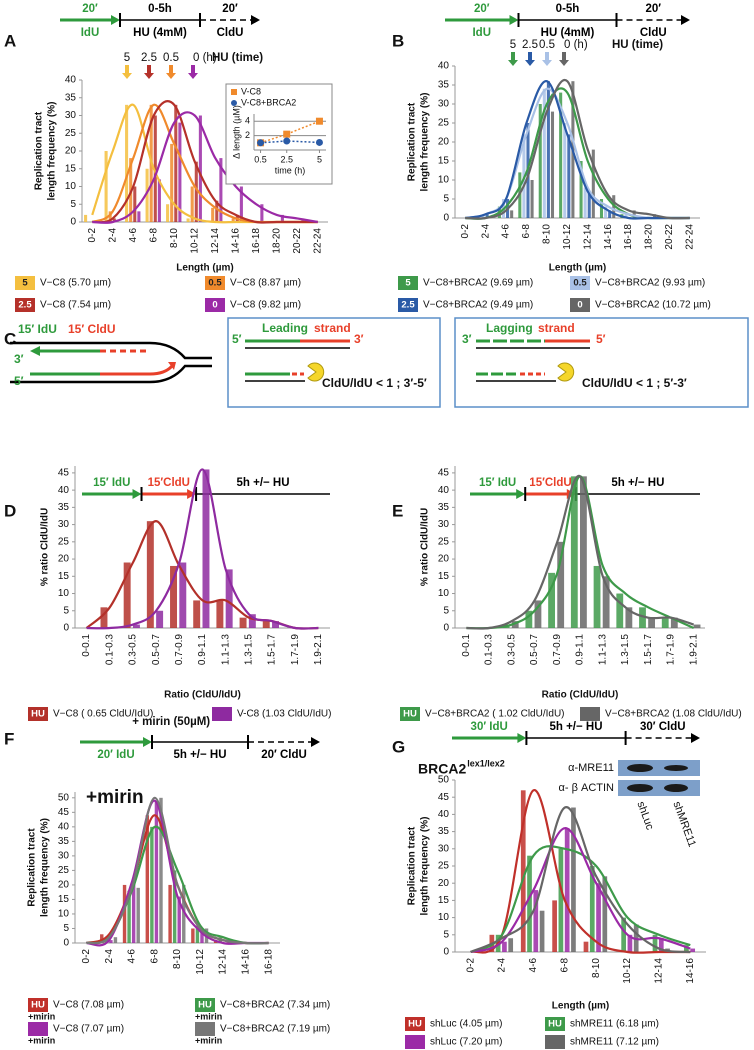 The height and width of the screenshot is (1050, 754). I want to click on y-tick-label: 15, so click(444, 900).